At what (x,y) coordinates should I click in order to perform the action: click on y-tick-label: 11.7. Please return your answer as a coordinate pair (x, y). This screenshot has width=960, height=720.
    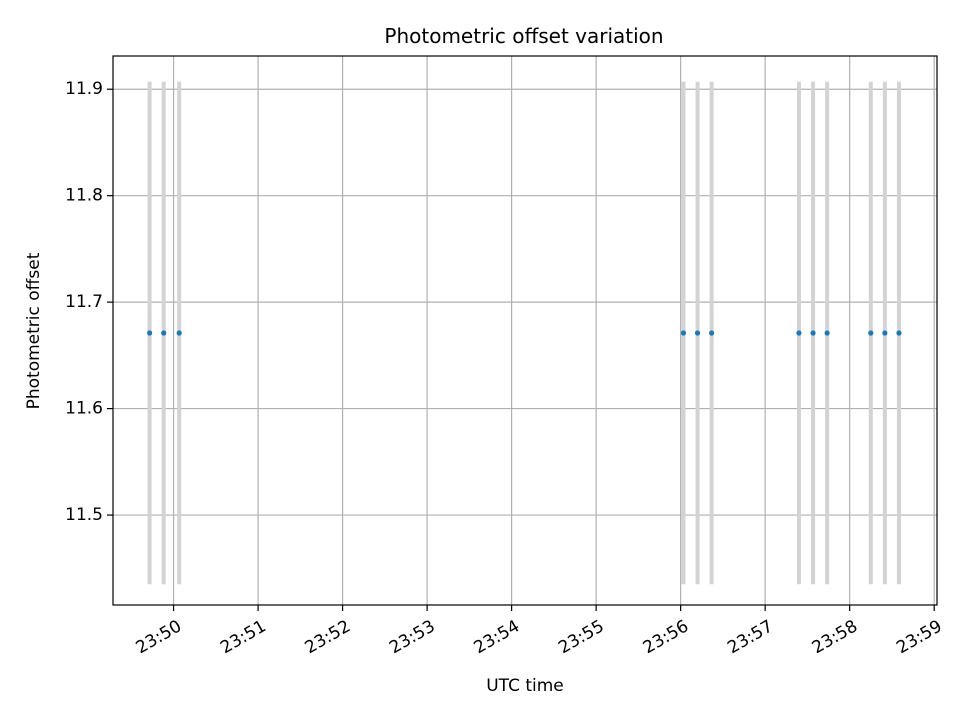
    Looking at the image, I should click on (84, 302).